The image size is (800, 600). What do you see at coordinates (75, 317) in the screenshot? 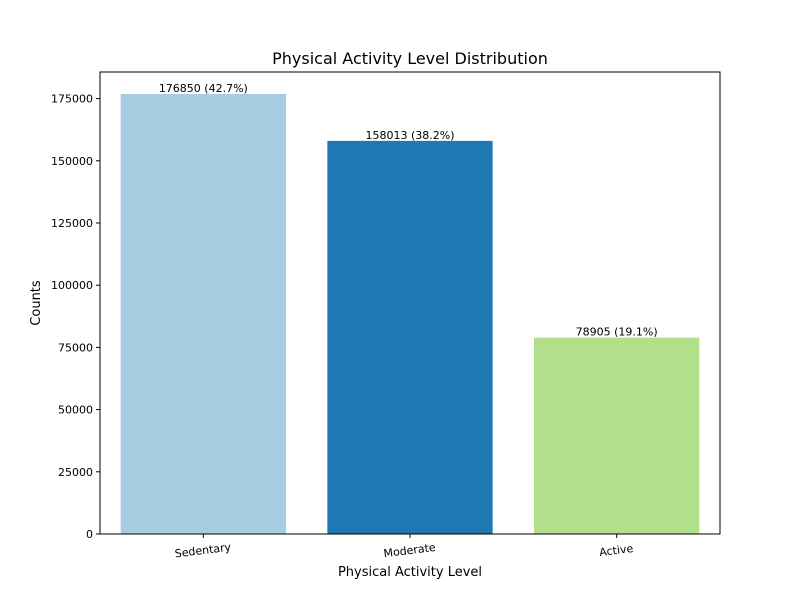
I see `y-ticks-group: 0 25000 50000 75000 100000 125000 150000 175000` at bounding box center [75, 317].